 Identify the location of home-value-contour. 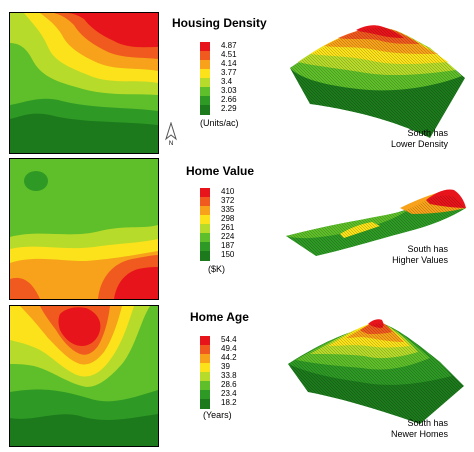
(84, 229).